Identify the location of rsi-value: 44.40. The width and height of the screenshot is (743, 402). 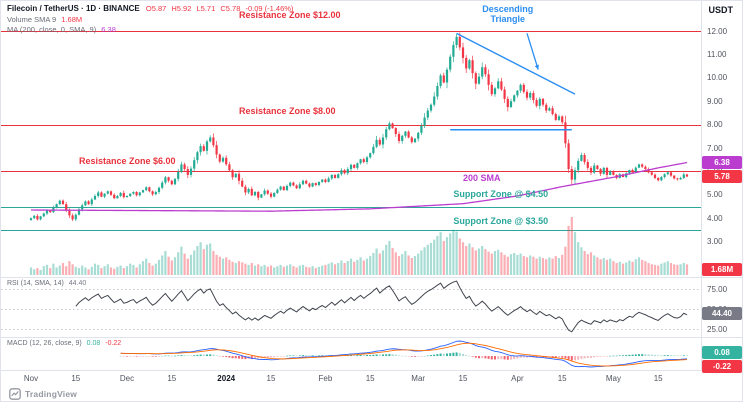
(77, 283).